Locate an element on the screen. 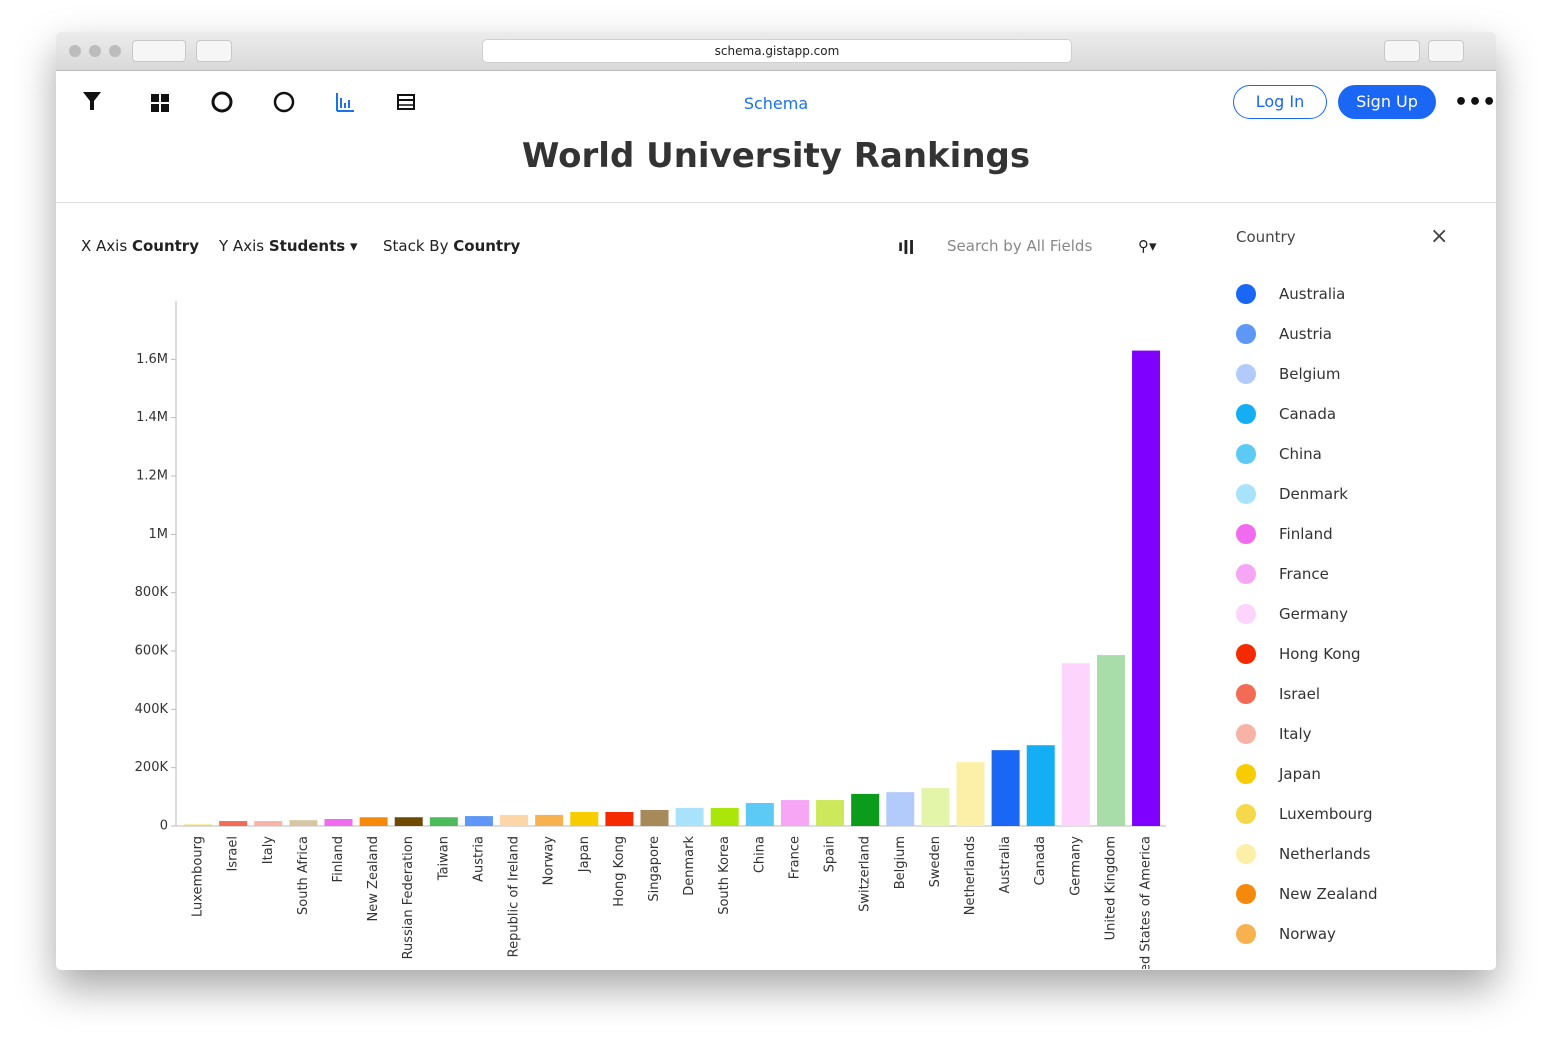 Image resolution: width=1552 pixels, height=1050 pixels. search-icon: ⚲▾ is located at coordinates (1147, 246).